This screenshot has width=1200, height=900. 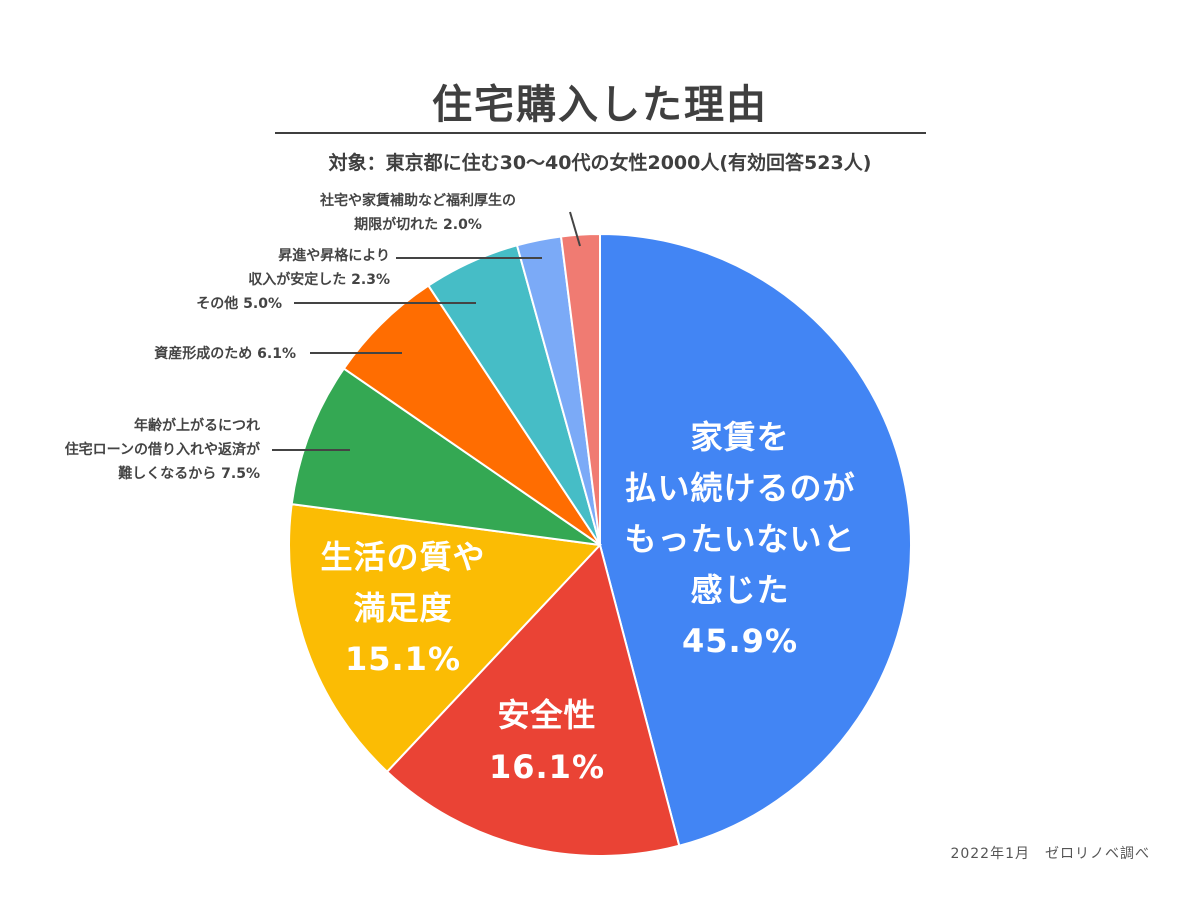 I want to click on label-promotion-income-line: 昇進や昇格により, so click(x=334, y=255).